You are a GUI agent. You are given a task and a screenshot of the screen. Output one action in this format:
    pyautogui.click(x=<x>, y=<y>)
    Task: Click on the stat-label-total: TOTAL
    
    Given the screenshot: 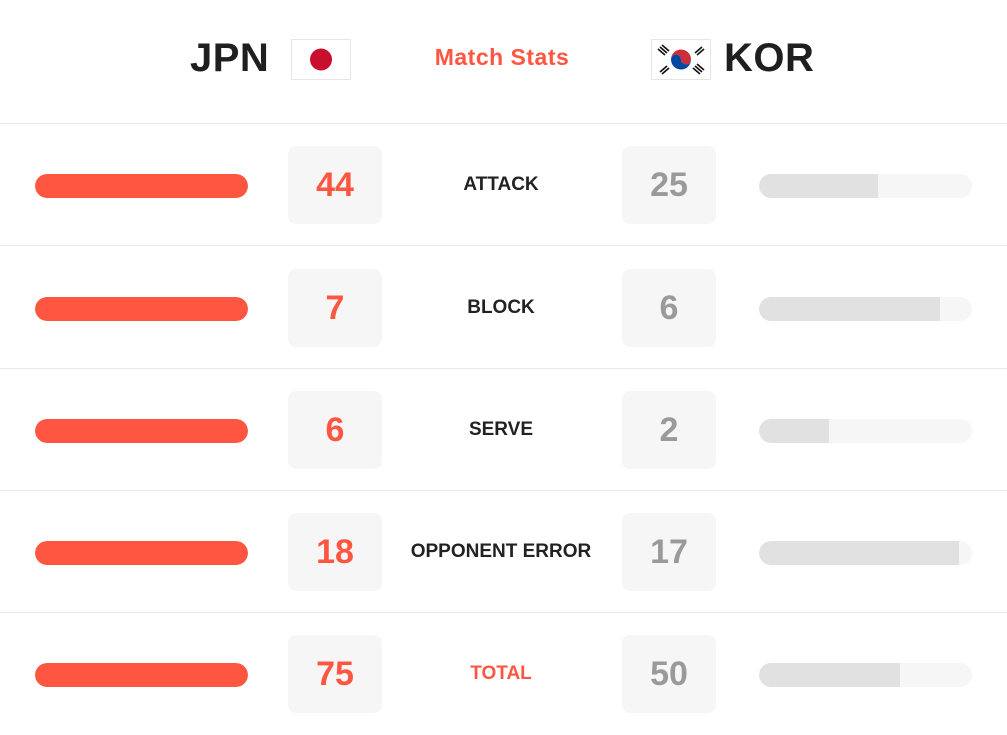 What is the action you would take?
    pyautogui.click(x=501, y=673)
    